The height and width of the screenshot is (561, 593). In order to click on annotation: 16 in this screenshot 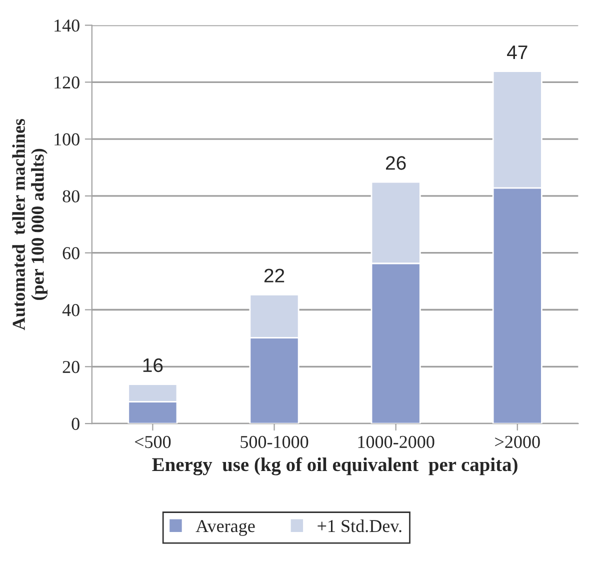, I will do `click(153, 365)`.